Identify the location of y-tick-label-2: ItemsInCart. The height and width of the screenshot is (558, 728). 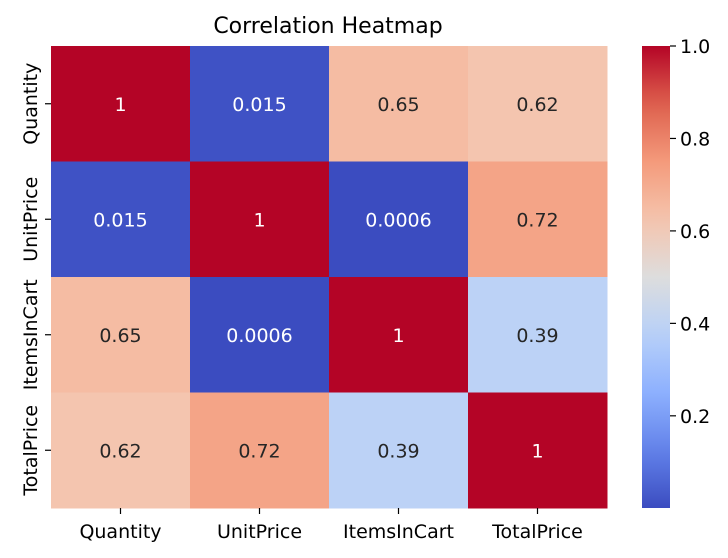
(31, 334).